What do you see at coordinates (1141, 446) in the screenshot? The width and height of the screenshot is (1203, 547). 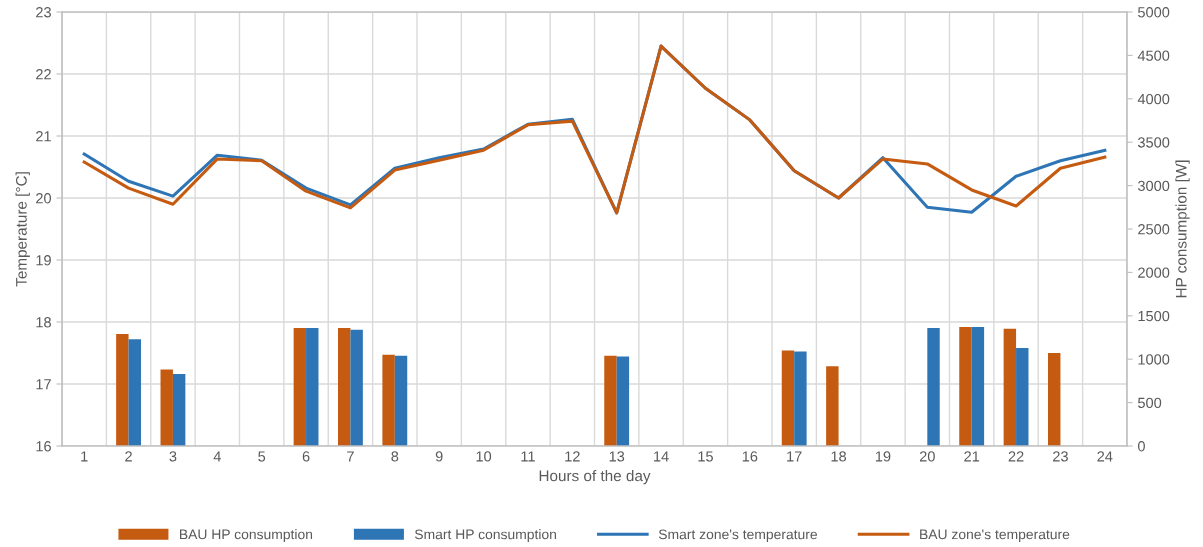 I see `y2-tick-label: 0` at bounding box center [1141, 446].